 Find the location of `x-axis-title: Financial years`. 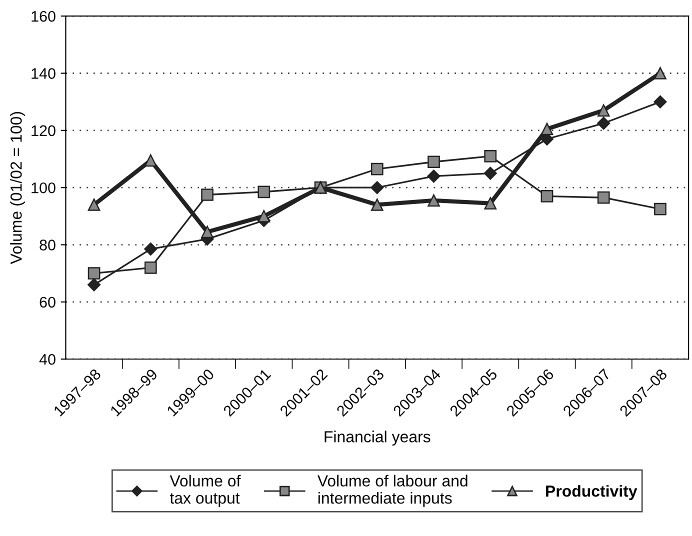

x-axis-title: Financial years is located at coordinates (377, 438).